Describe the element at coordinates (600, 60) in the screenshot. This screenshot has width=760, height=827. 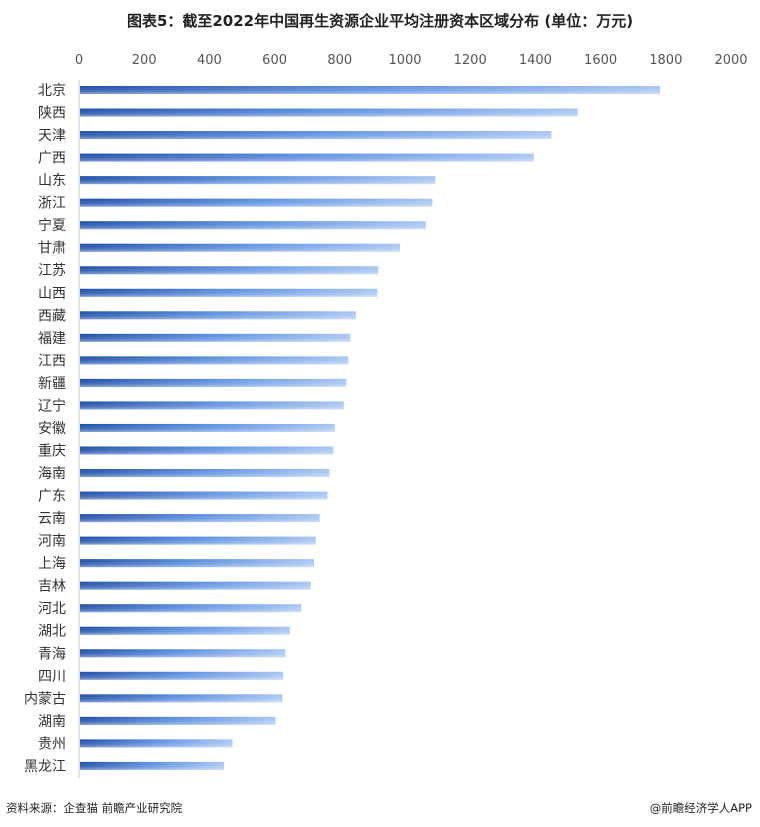
I see `x-tick-label: 1600` at that location.